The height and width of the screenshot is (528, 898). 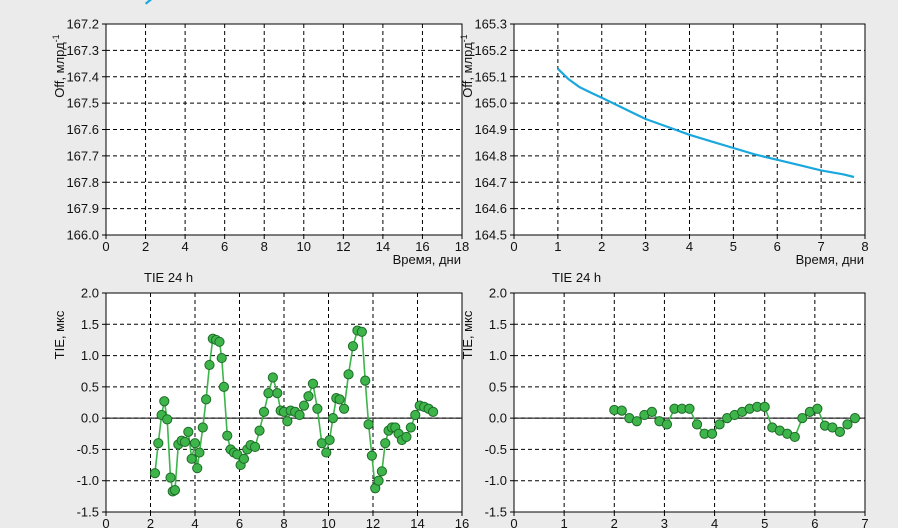 I want to click on y-tick-label: 167.3, so click(x=82, y=50).